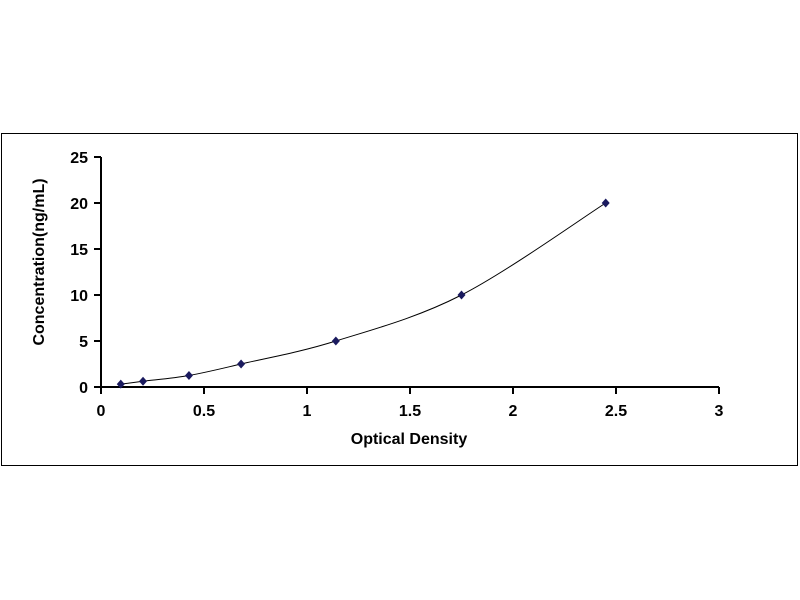  Describe the element at coordinates (101, 411) in the screenshot. I see `x-tick-label: 0` at that location.